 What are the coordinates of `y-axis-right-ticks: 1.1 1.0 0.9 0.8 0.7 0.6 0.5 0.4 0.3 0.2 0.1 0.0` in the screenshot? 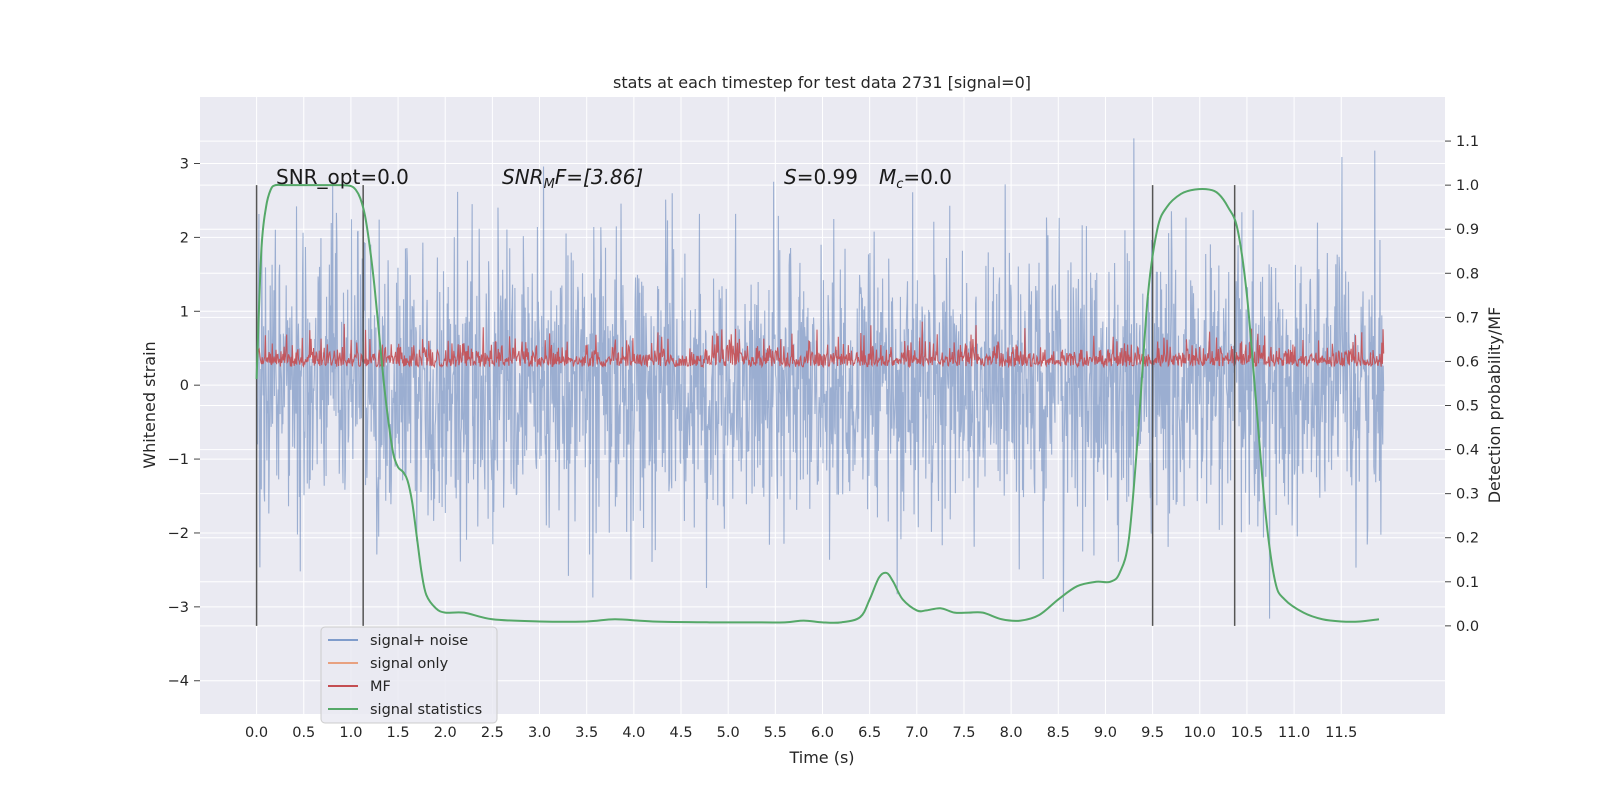 It's located at (1462, 384).